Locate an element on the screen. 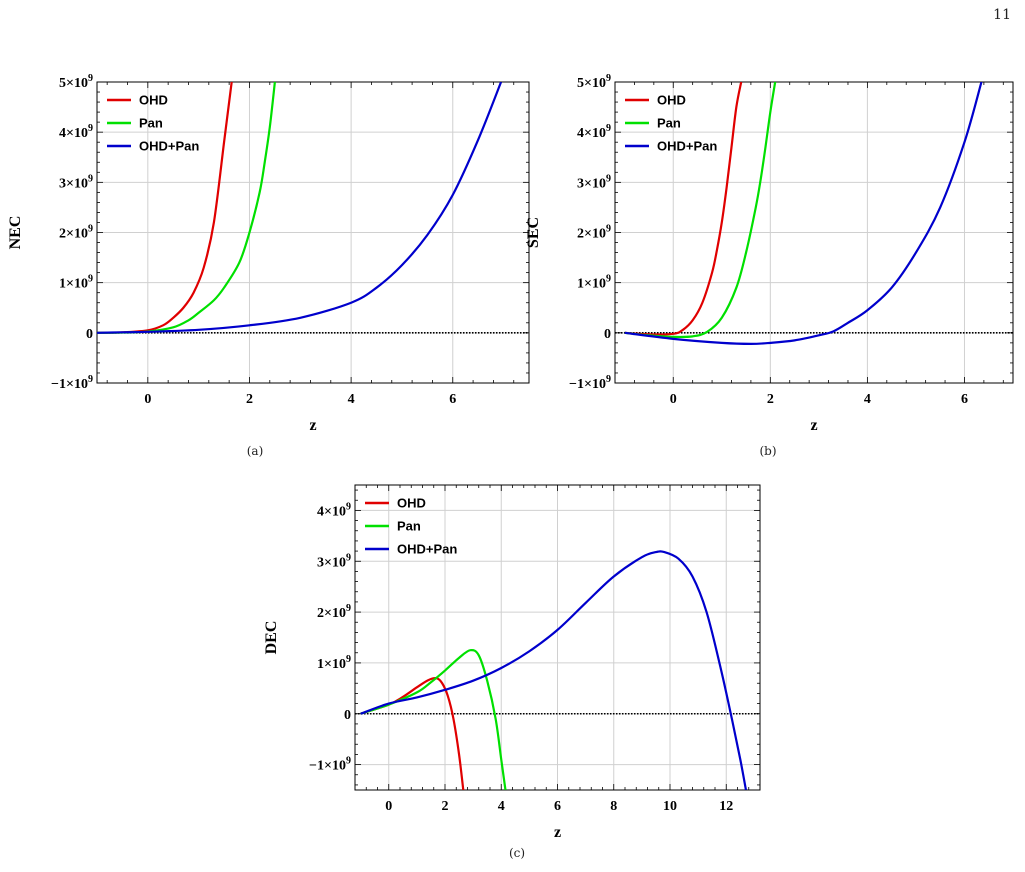  x-tick-label: 8 is located at coordinates (613, 806).